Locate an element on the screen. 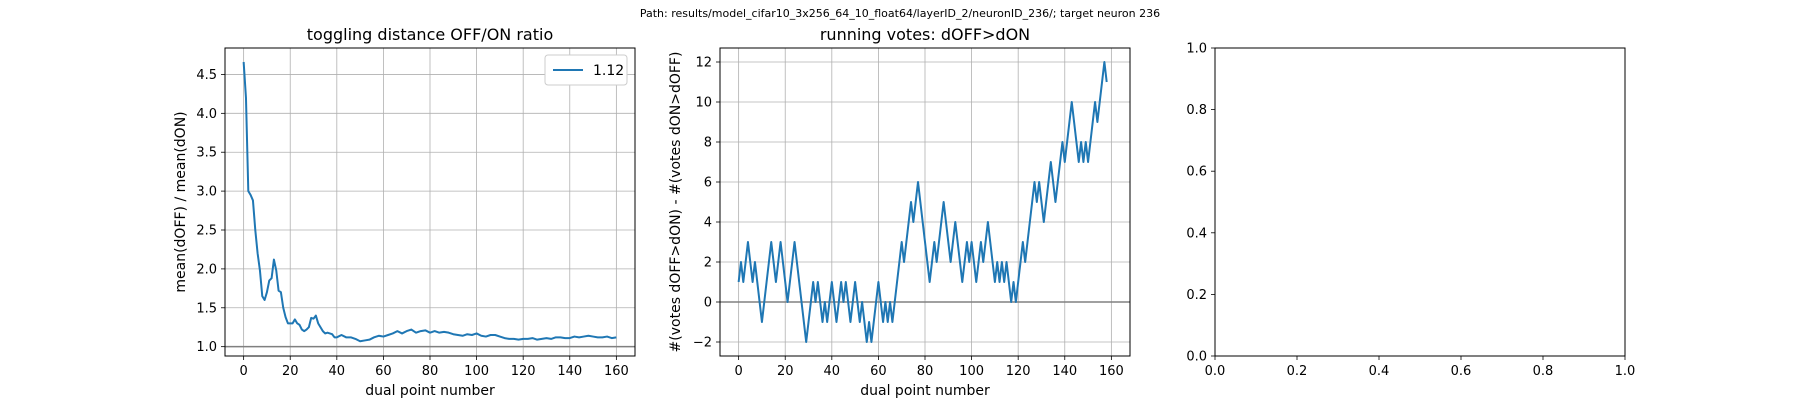  panel-ratio-xticks: 0 20 40 60 80 100 120 140 160 is located at coordinates (434, 367).